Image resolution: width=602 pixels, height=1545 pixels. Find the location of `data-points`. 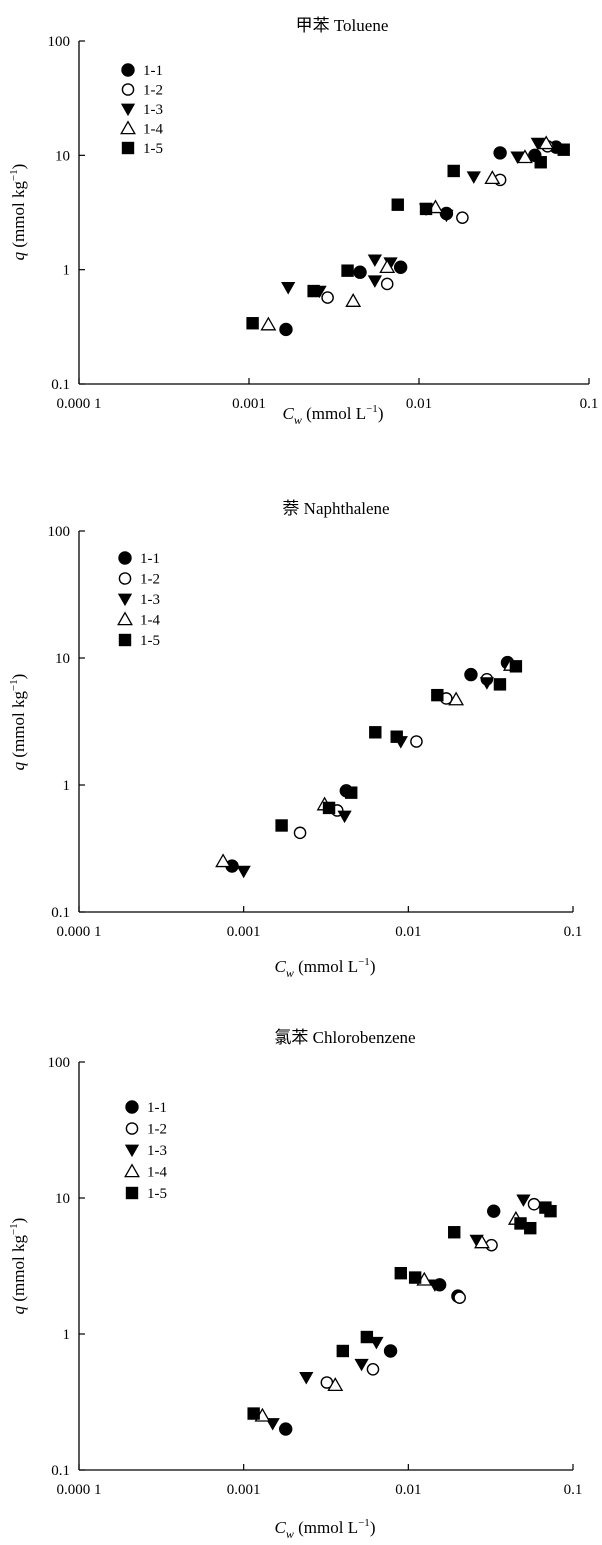

data-points is located at coordinates (369, 767).